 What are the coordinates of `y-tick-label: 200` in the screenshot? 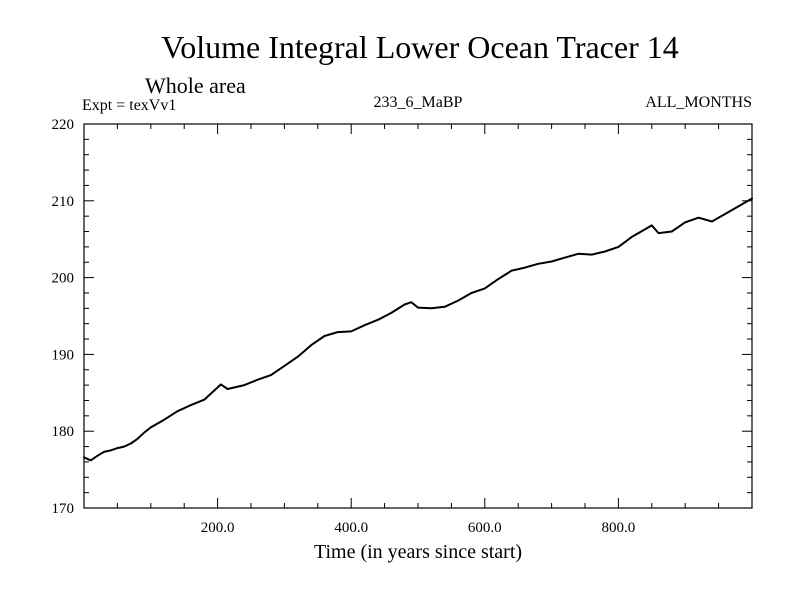 It's located at (63, 279).